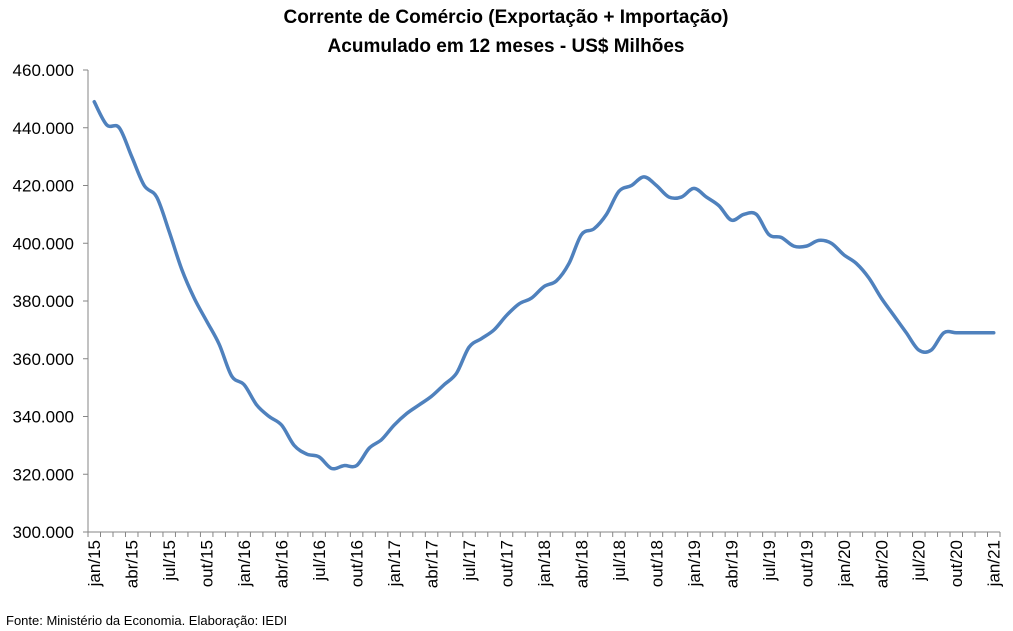  Describe the element at coordinates (94, 563) in the screenshot. I see `x-tick-label: jan/15` at that location.